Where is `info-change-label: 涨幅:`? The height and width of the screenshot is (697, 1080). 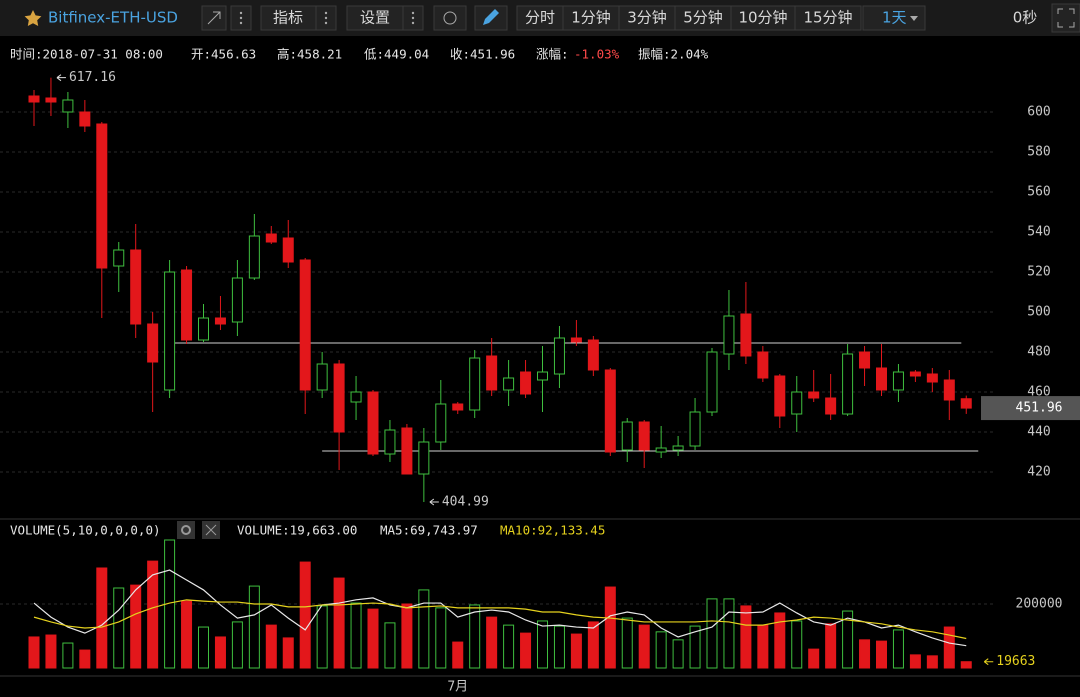
info-change-label: 涨幅: is located at coordinates (552, 54).